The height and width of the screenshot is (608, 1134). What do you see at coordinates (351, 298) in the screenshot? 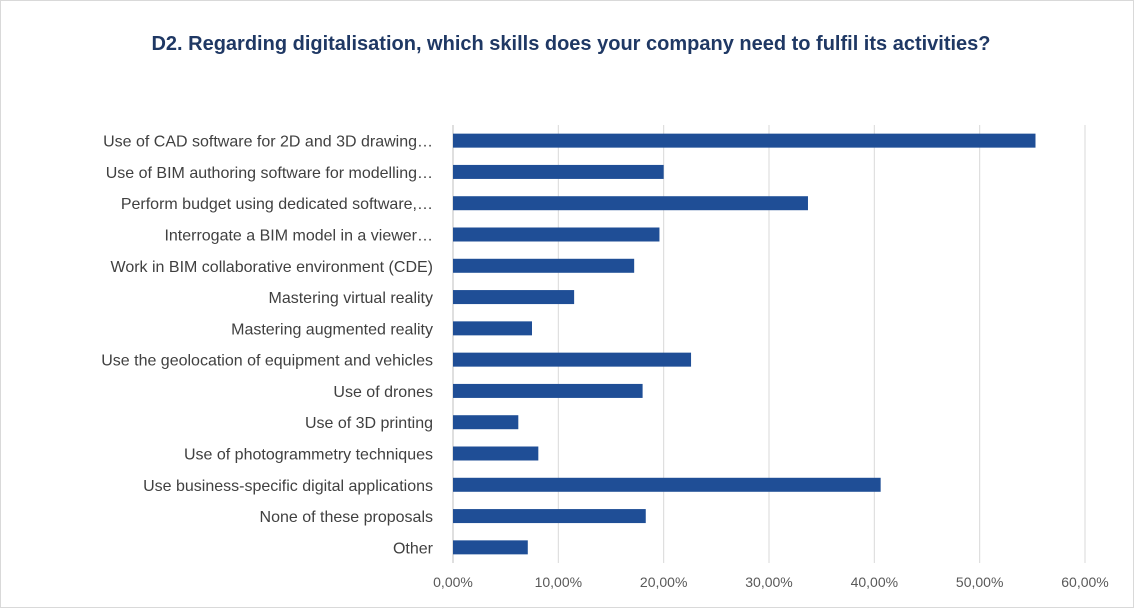
I see `category-label: Mastering virtual reality` at bounding box center [351, 298].